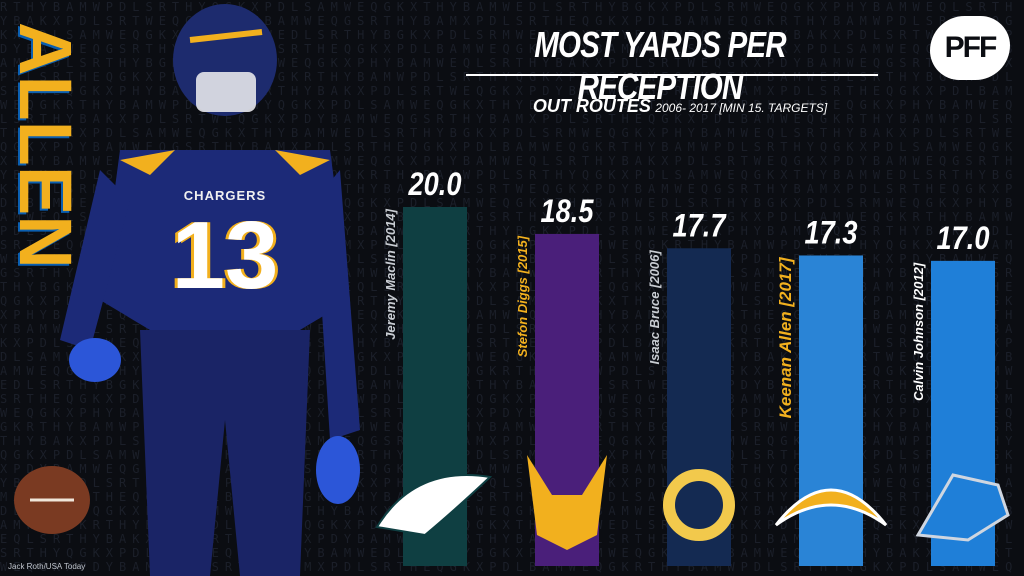  I want to click on jersey-shape, so click(225, 240).